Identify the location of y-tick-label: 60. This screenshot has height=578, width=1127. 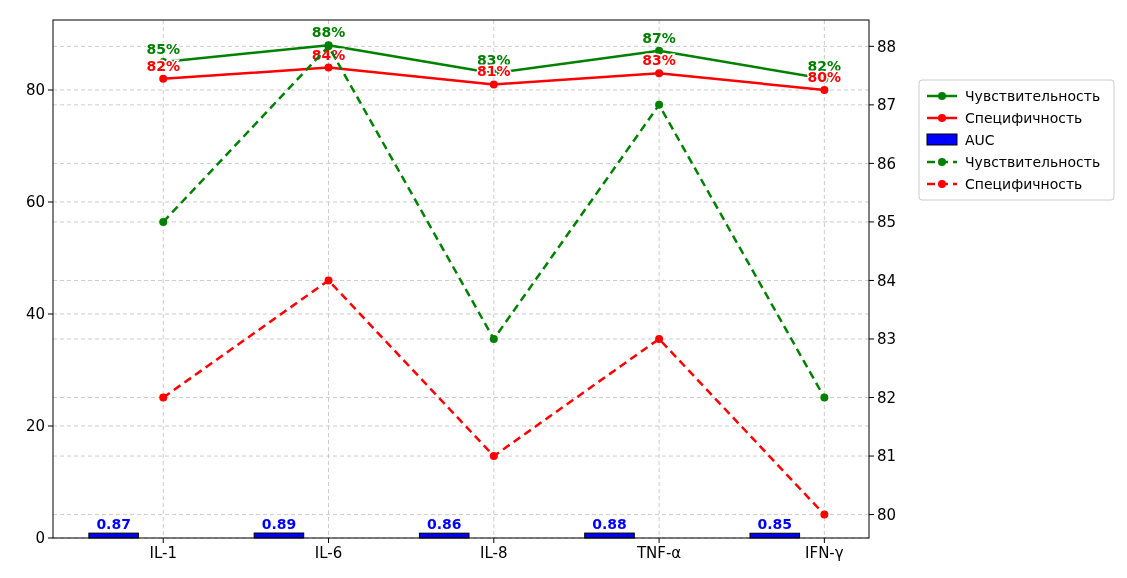
(35, 202).